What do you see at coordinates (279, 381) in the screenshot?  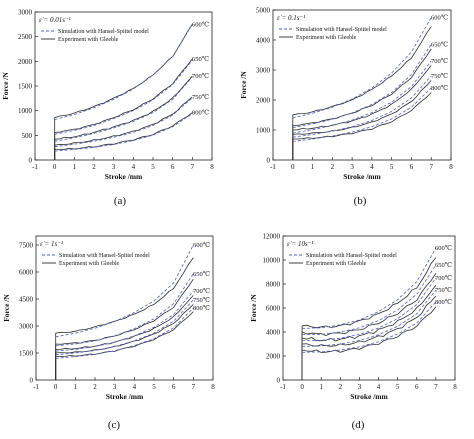 I see `y-tick-label: 0` at bounding box center [279, 381].